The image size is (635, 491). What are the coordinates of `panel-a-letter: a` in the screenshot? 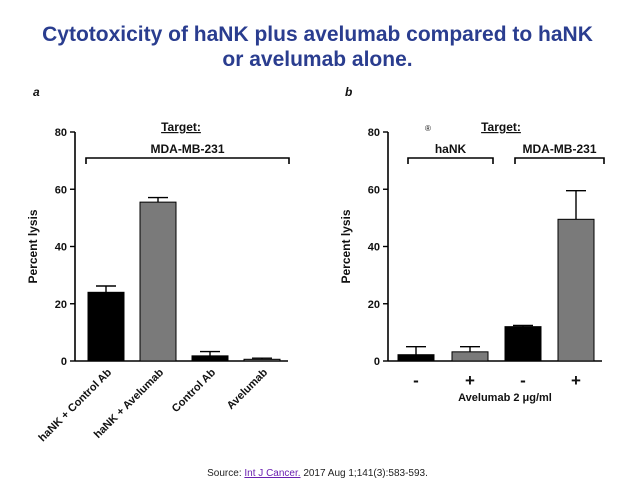 It's located at (36, 92).